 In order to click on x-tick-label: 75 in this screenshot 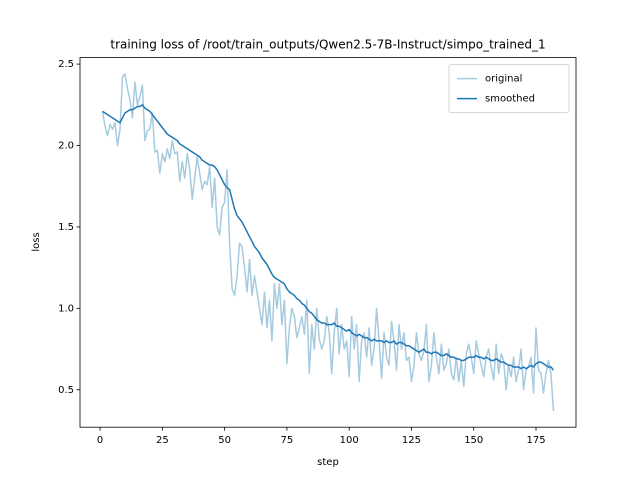, I will do `click(287, 440)`.